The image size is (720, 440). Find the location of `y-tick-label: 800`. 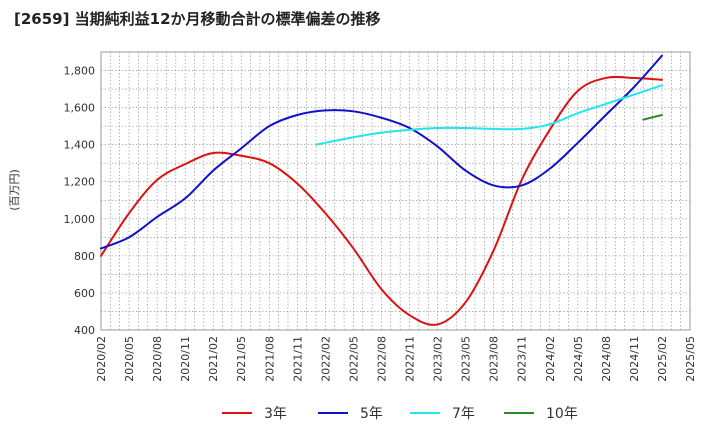

y-tick-label: 800 is located at coordinates (84, 256).